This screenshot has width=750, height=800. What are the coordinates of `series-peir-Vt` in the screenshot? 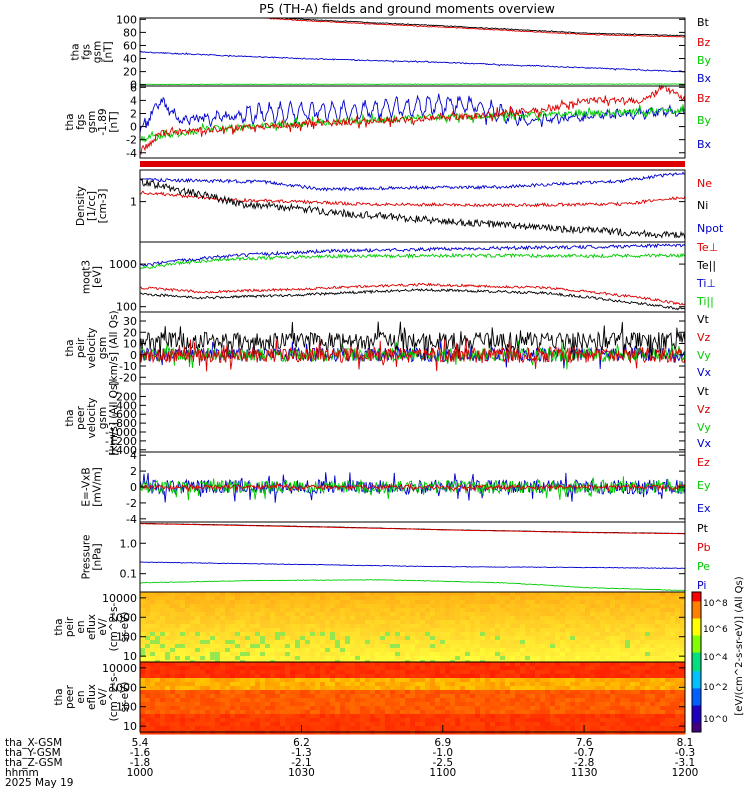 It's located at (412, 341).